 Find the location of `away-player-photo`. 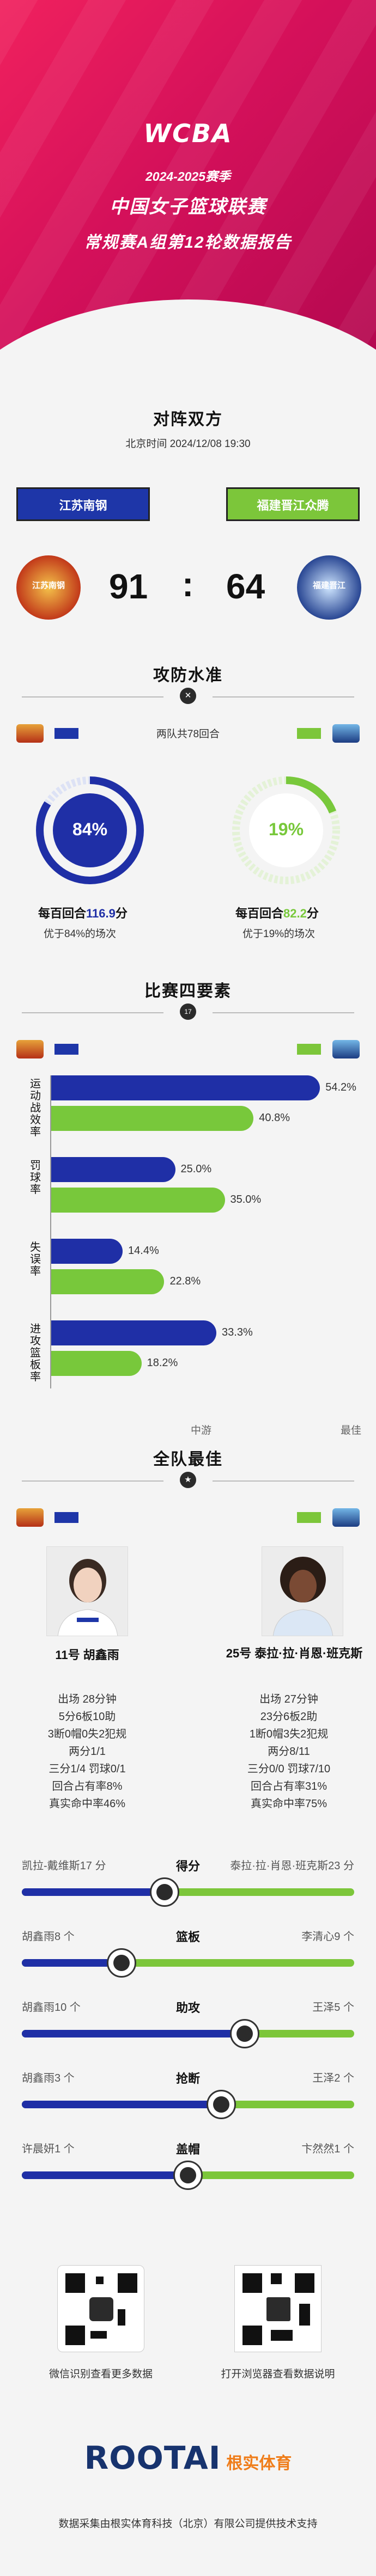

away-player-photo is located at coordinates (302, 1591).